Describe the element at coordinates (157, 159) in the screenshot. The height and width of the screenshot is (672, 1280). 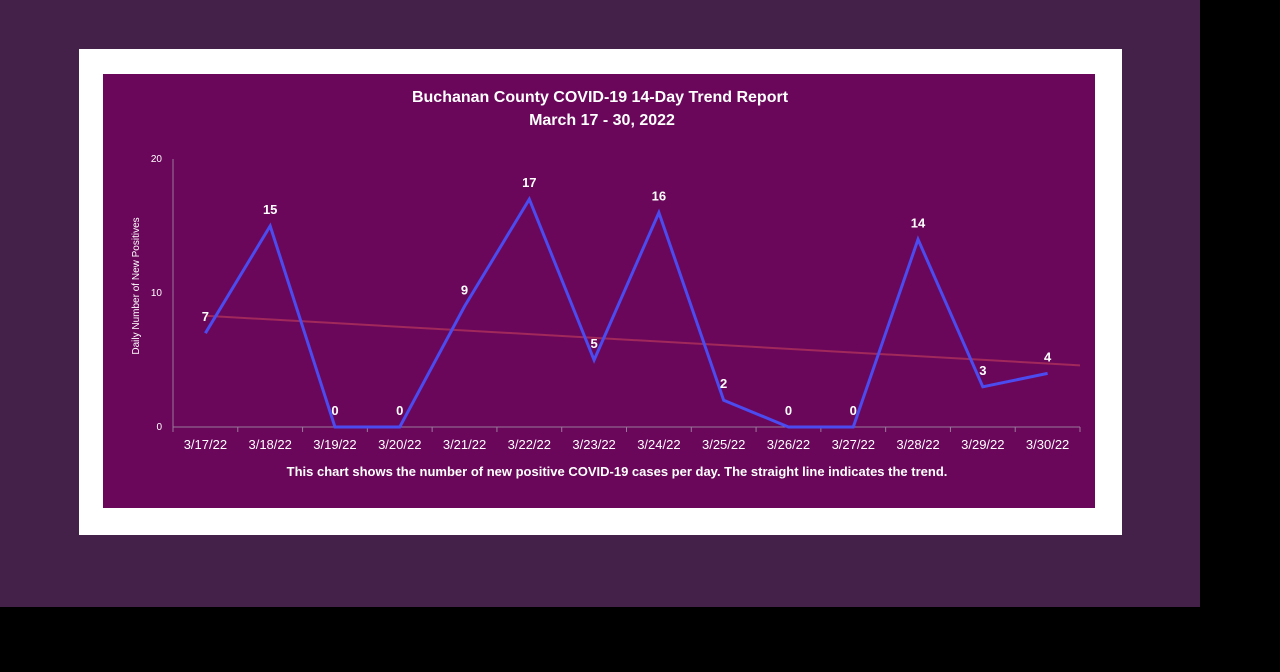
I see `y-tick-label: 20` at that location.